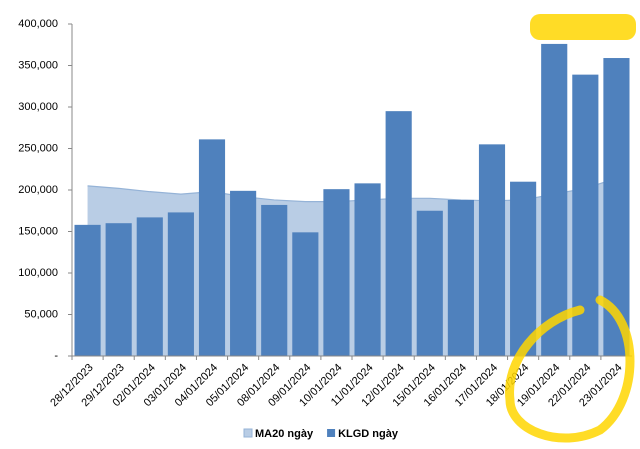  Describe the element at coordinates (38, 107) in the screenshot. I see `y-tick-label: 300,000` at that location.